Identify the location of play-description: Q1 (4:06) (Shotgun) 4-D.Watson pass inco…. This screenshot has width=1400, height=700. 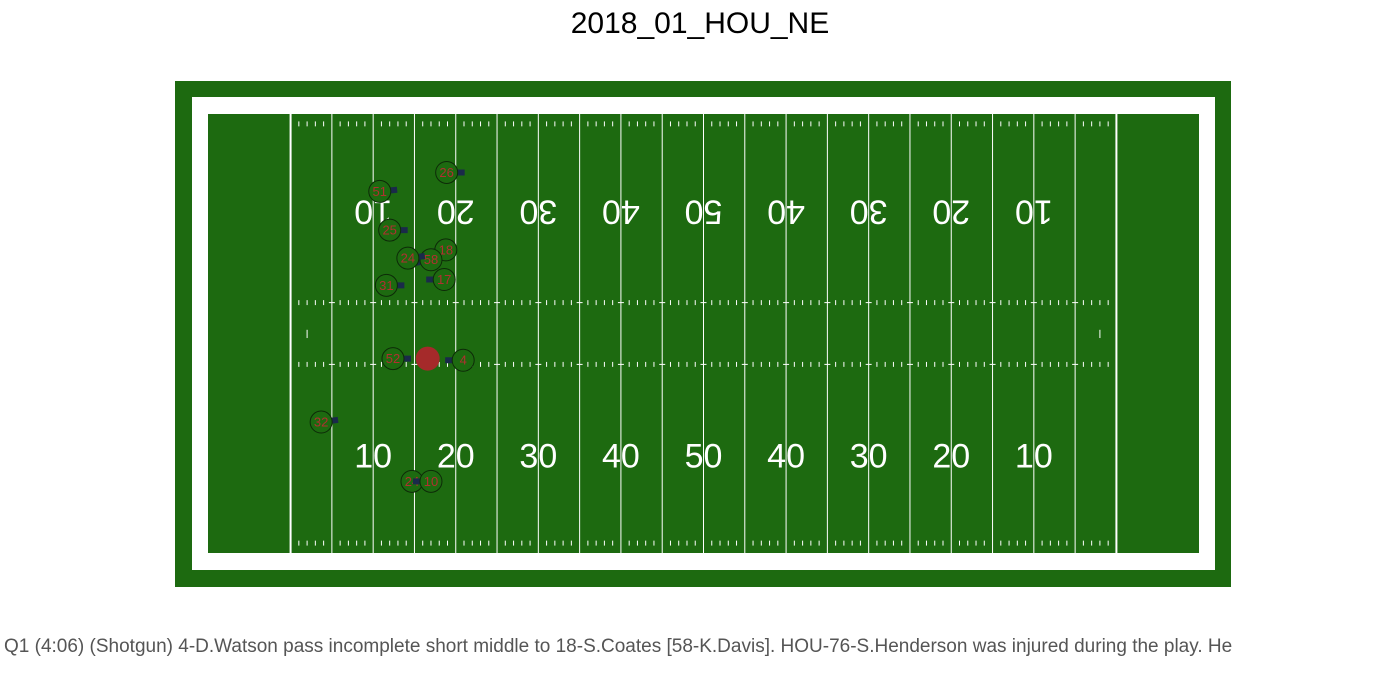
(618, 646).